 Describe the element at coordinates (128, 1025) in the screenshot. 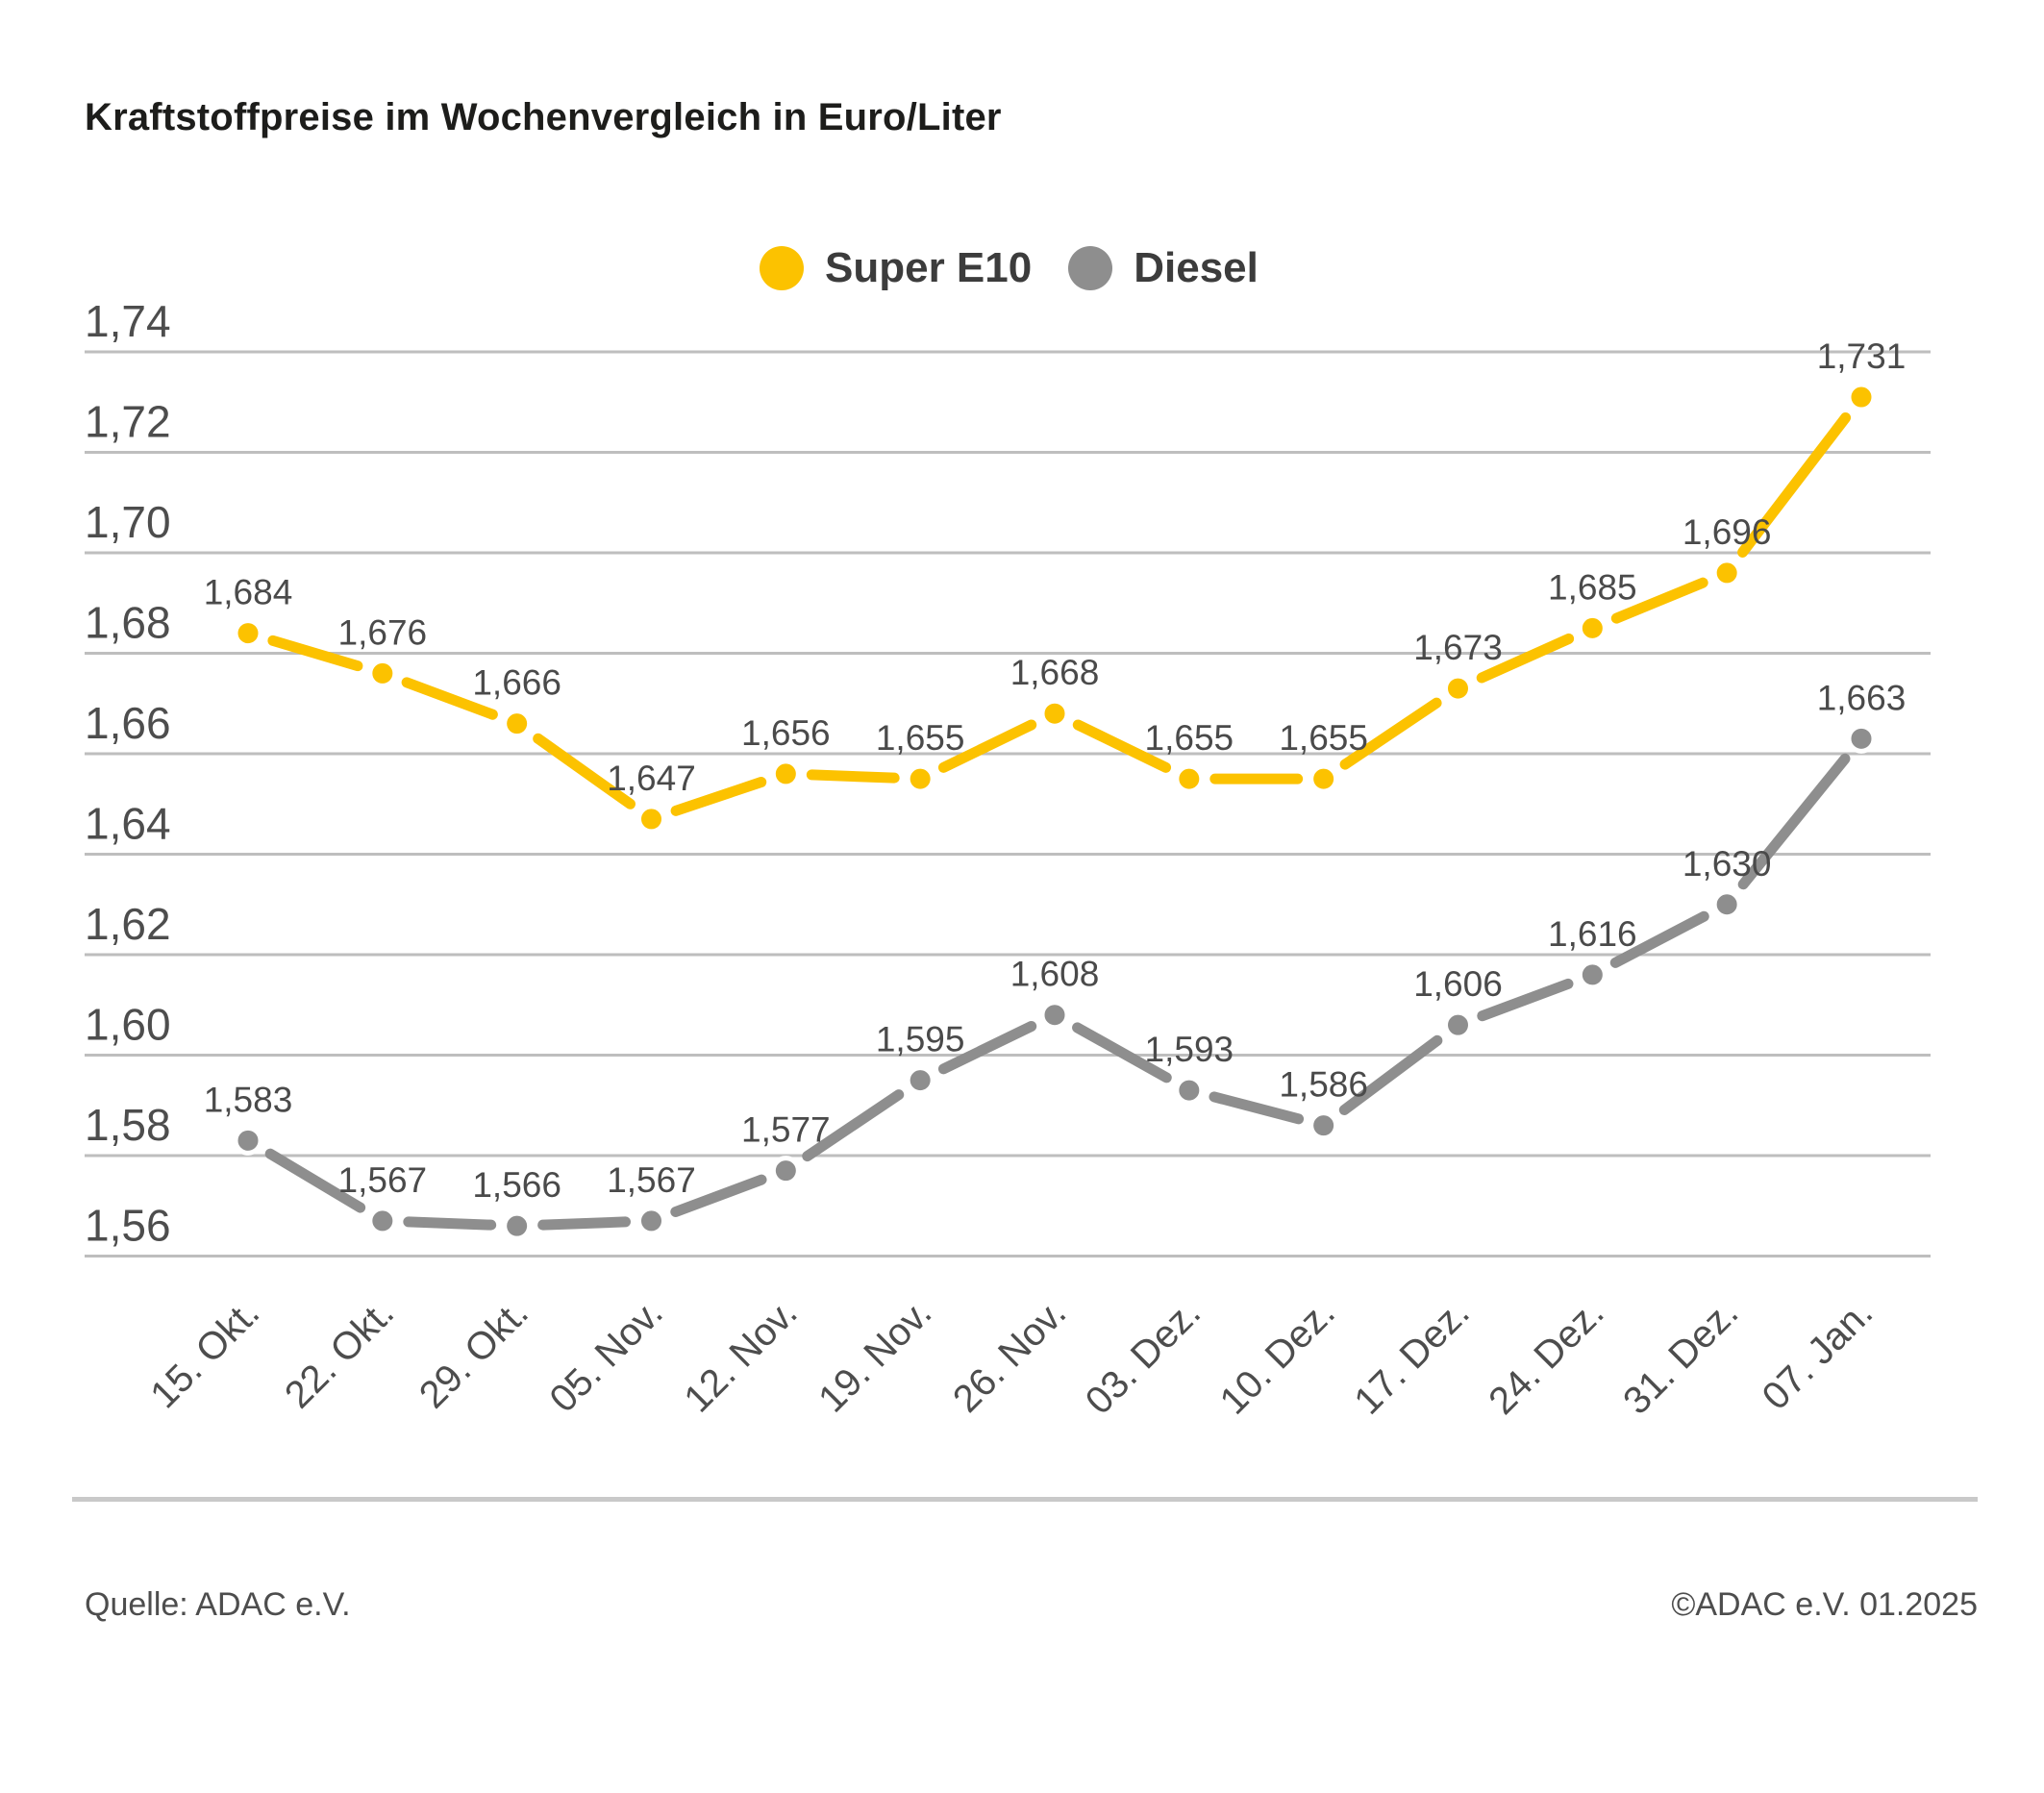

I see `y-axis-label: 1,60` at that location.